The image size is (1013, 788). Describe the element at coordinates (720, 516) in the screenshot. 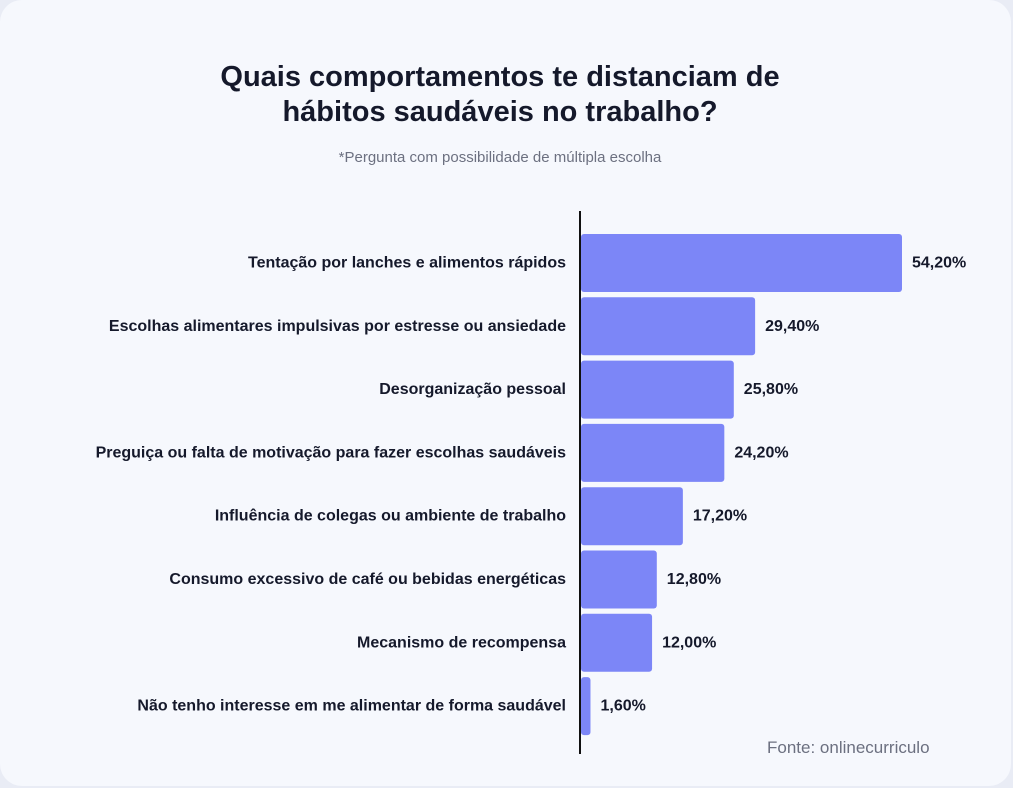

I see `value-label-5: 17,20%` at that location.